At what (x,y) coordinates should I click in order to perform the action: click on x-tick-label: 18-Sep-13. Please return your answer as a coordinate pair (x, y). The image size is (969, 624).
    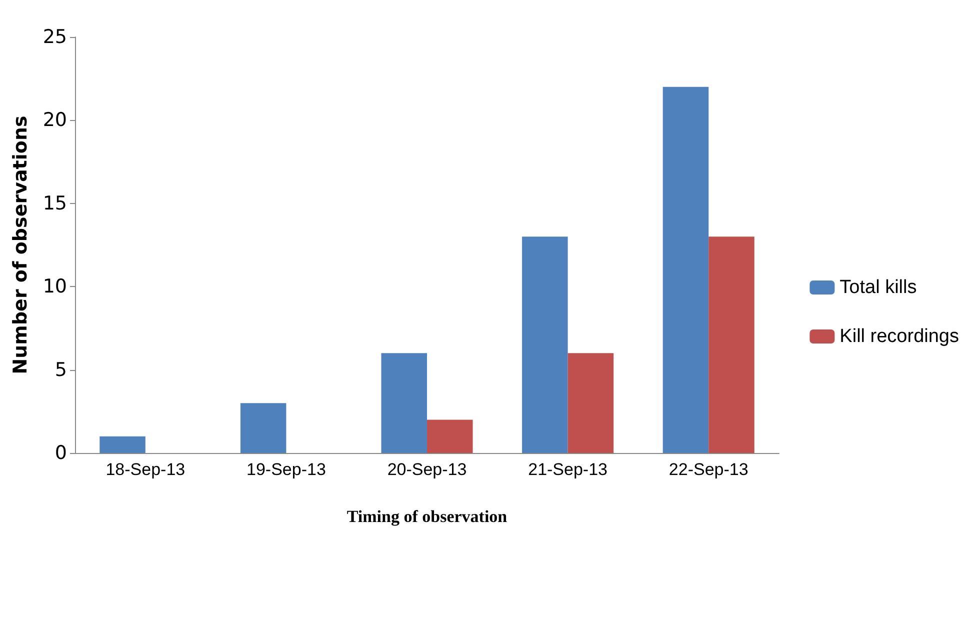
    Looking at the image, I should click on (146, 469).